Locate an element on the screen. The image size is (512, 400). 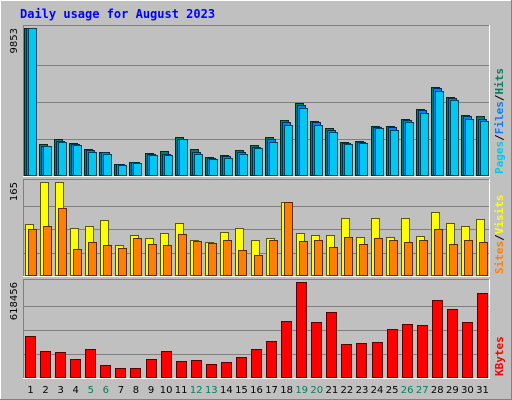
x-tick-label: 24 is located at coordinates (377, 390).